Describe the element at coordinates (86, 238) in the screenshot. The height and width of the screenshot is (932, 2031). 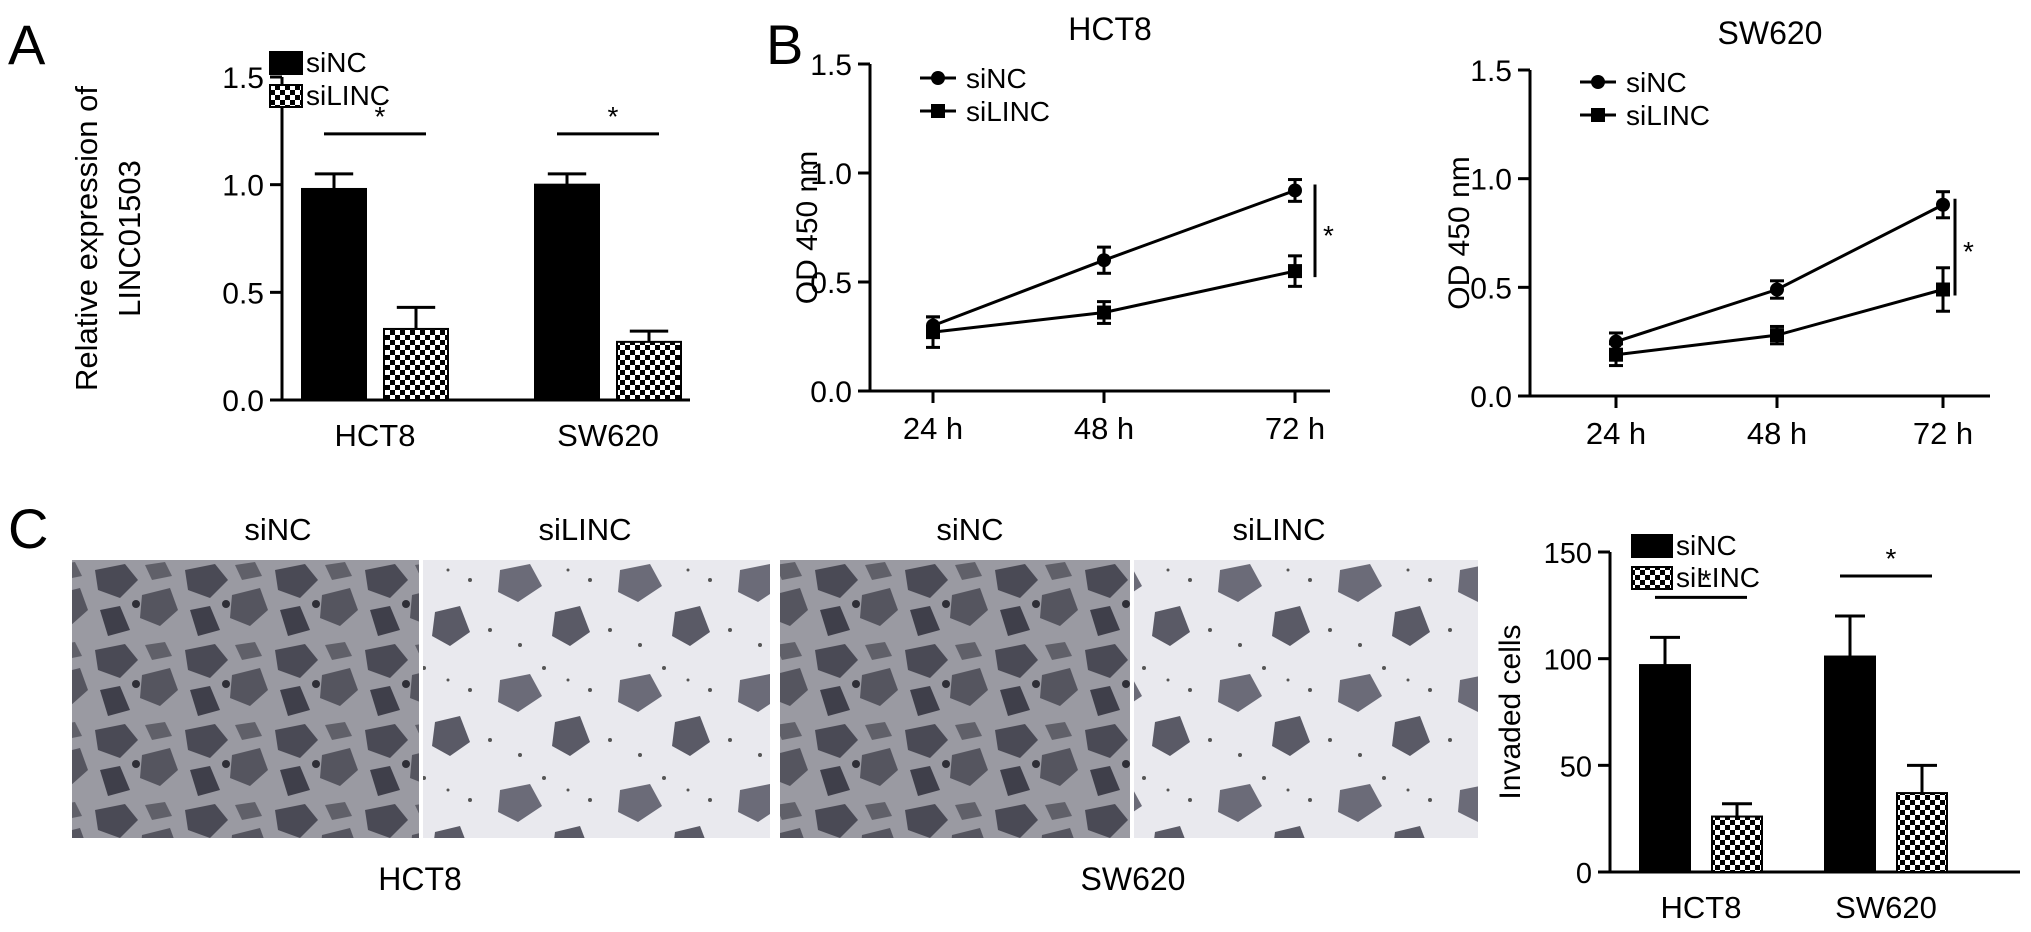
I see `y-axis-label: Relative expression of` at that location.